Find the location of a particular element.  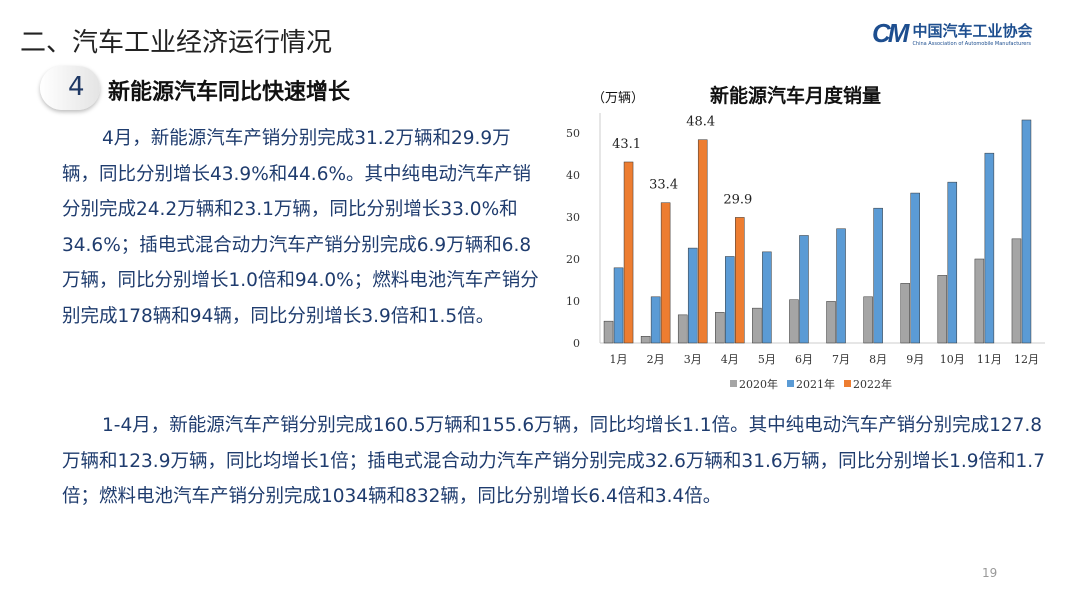

x-tick-label: 8月 is located at coordinates (878, 359).